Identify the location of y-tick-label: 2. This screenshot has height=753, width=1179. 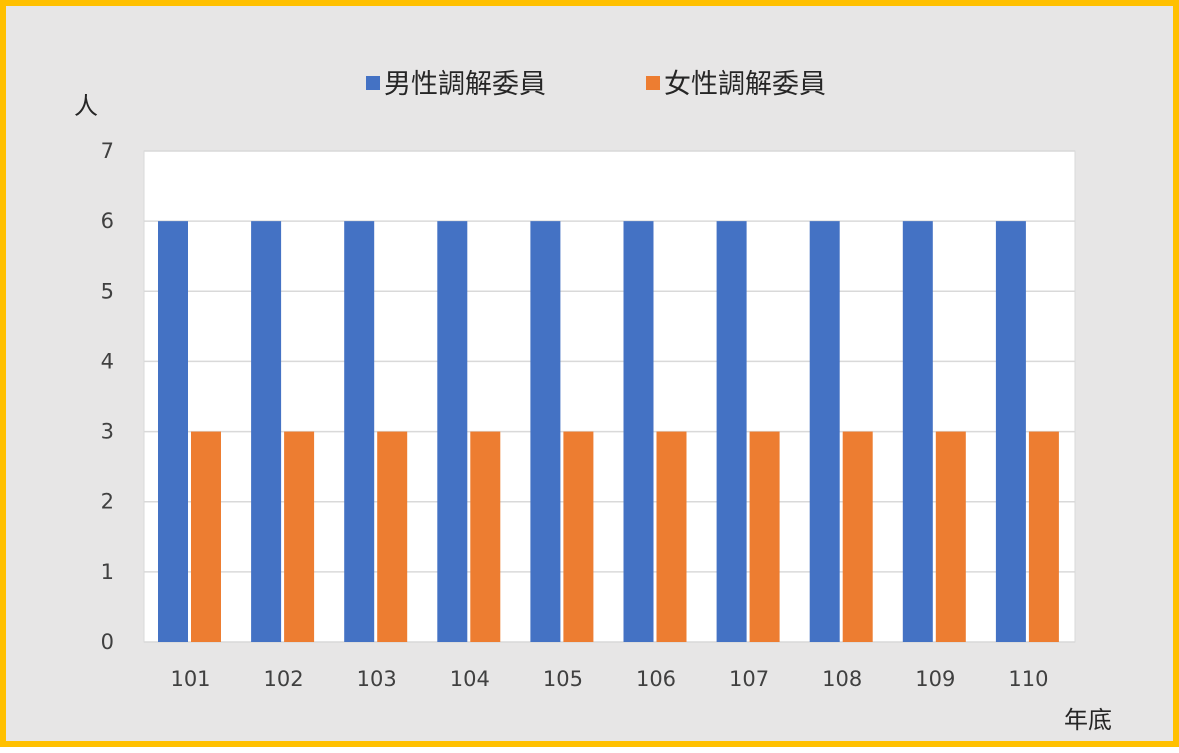
(107, 502).